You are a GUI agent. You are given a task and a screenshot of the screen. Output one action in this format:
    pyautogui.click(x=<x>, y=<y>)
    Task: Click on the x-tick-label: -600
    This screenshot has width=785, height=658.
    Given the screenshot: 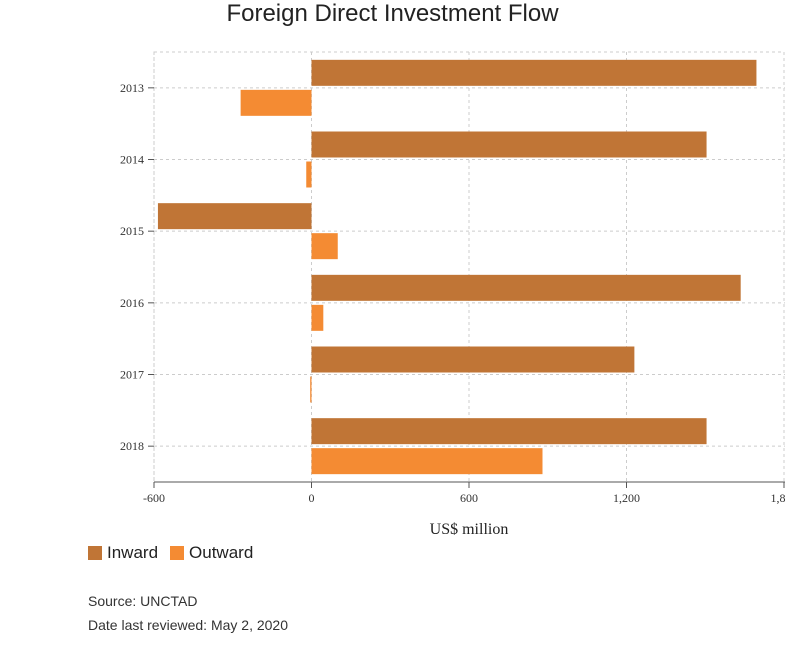 What is the action you would take?
    pyautogui.click(x=154, y=498)
    